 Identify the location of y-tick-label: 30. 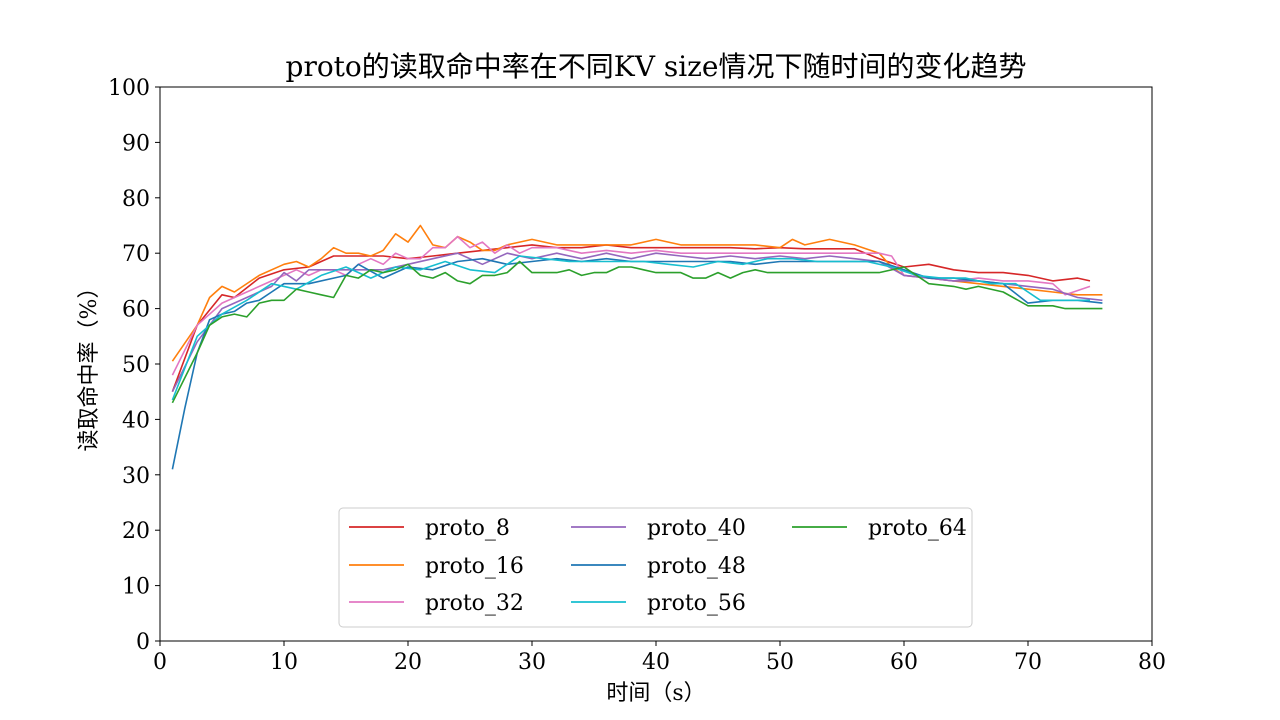
(136, 476).